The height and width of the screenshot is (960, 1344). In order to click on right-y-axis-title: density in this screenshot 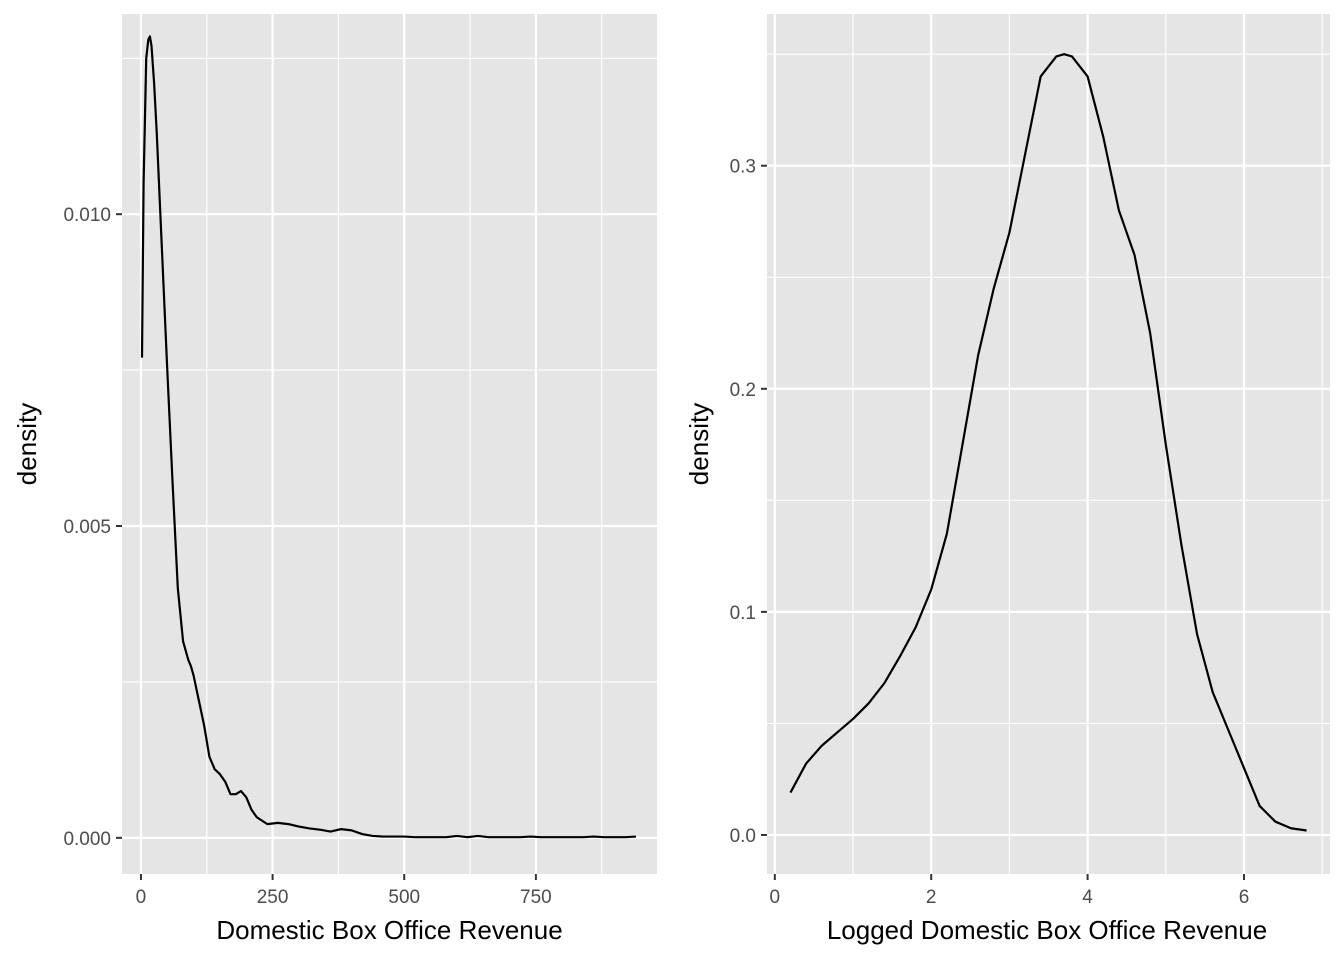, I will do `click(699, 444)`.